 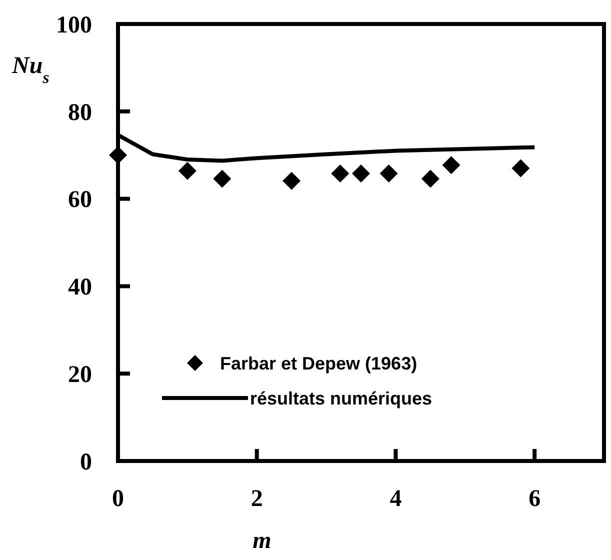 What do you see at coordinates (396, 499) in the screenshot?
I see `x-tick-label: 4` at bounding box center [396, 499].